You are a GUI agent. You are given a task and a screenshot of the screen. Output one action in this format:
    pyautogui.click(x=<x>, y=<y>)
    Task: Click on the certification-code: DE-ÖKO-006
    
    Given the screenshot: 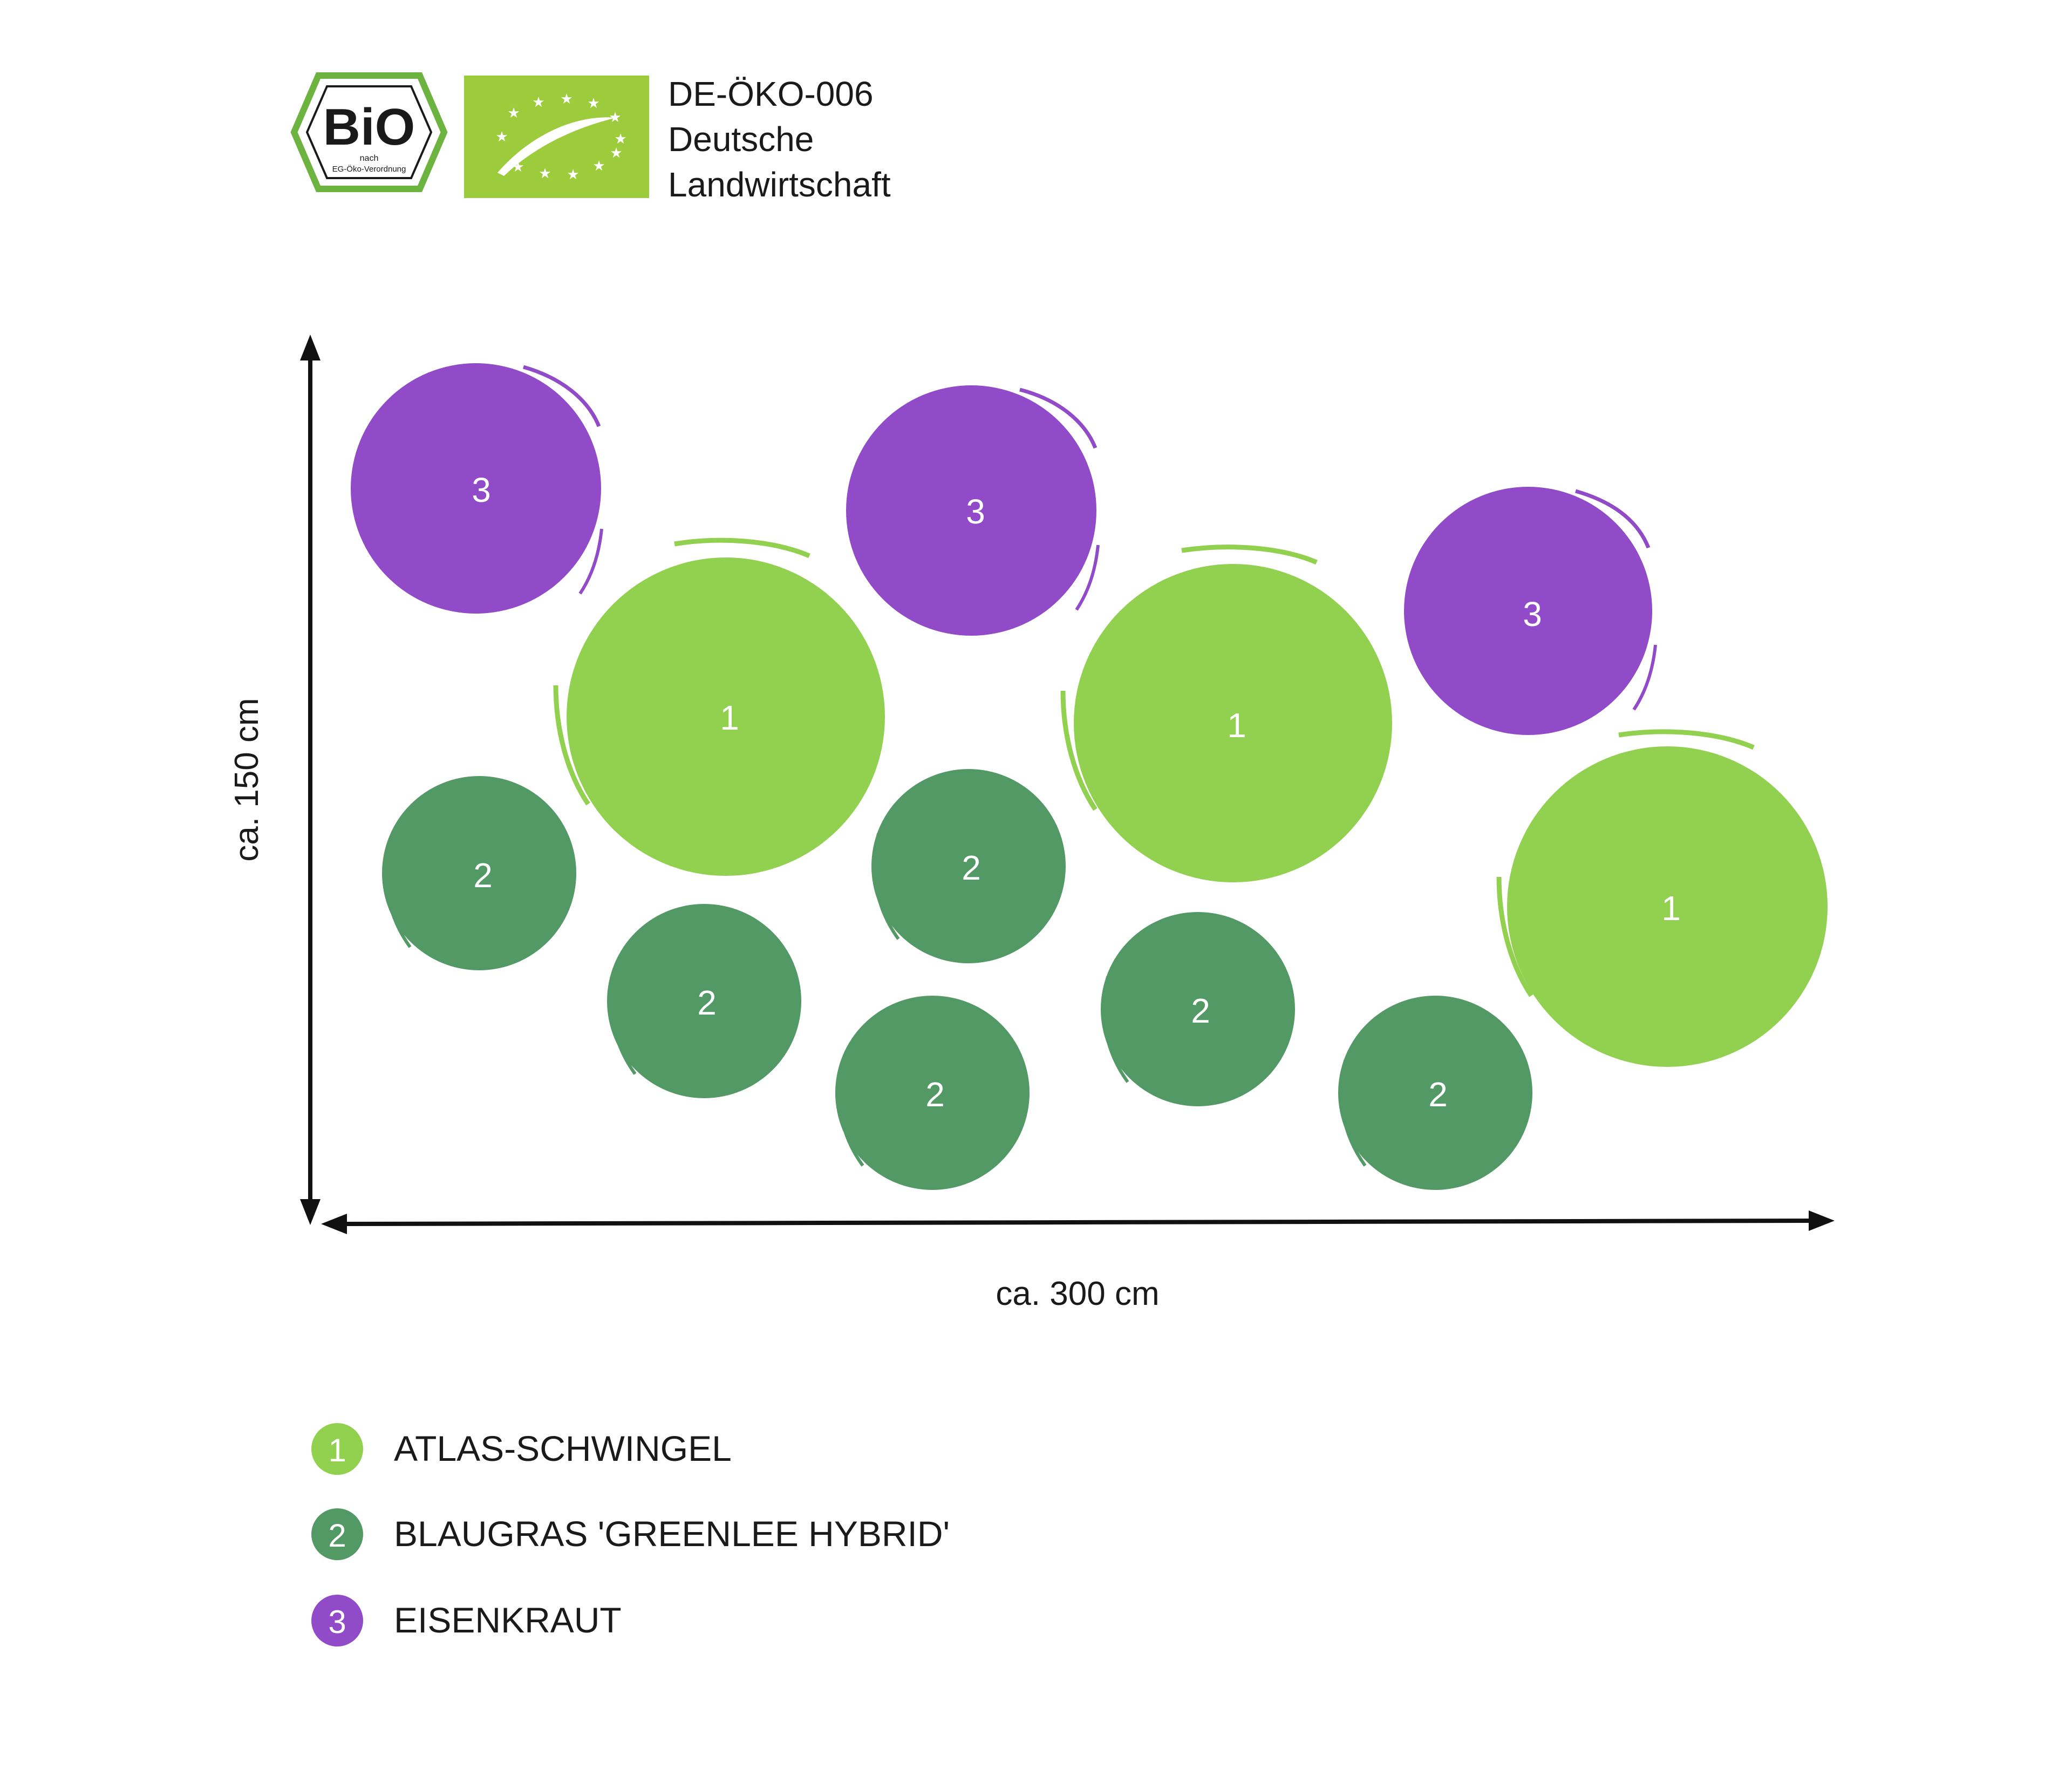 What is the action you would take?
    pyautogui.click(x=771, y=93)
    